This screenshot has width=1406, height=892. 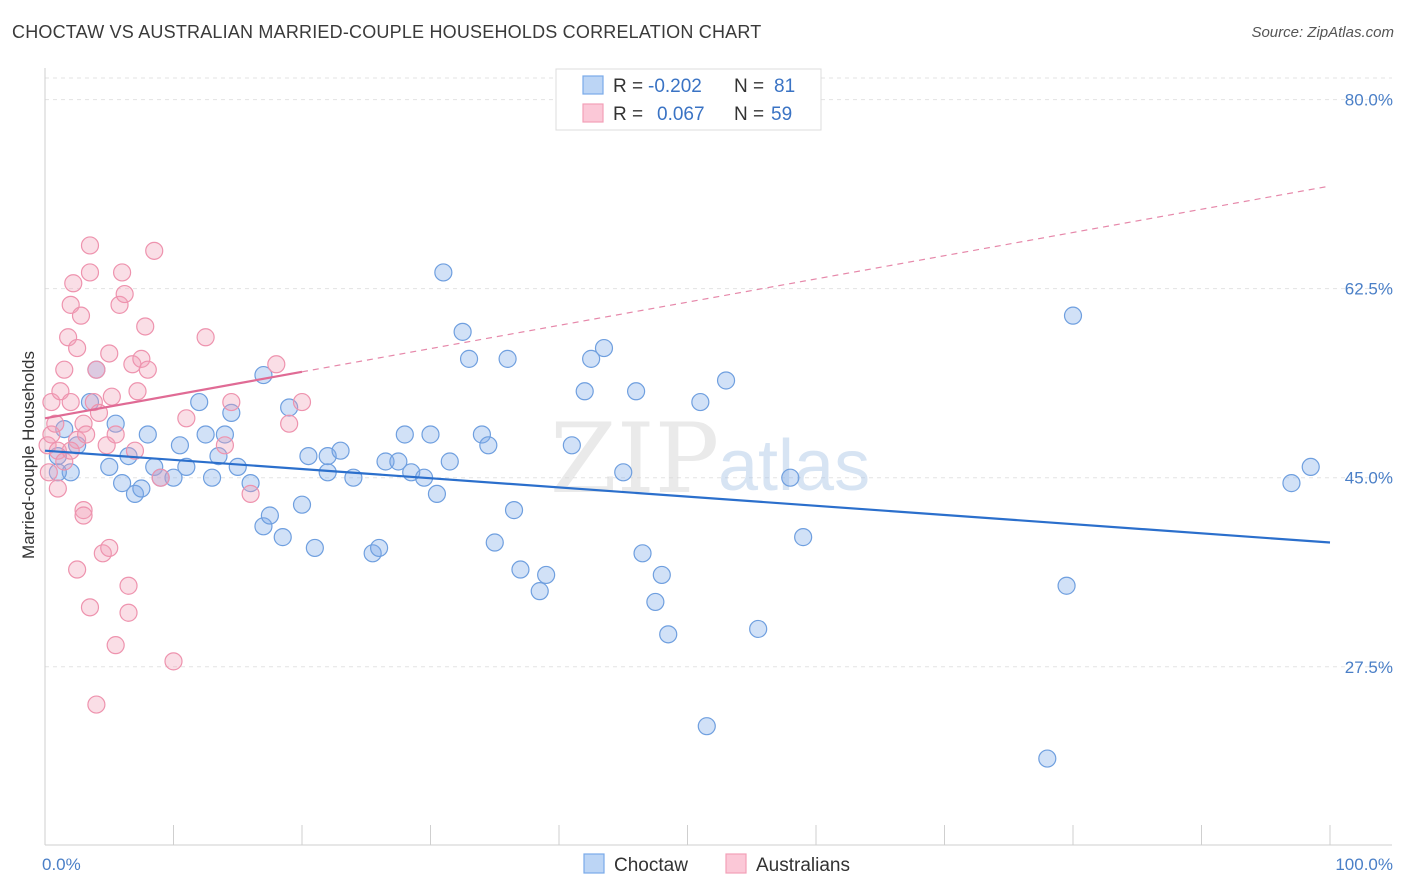 I want to click on series-legend: Choctaw Australians, so click(x=716, y=864).